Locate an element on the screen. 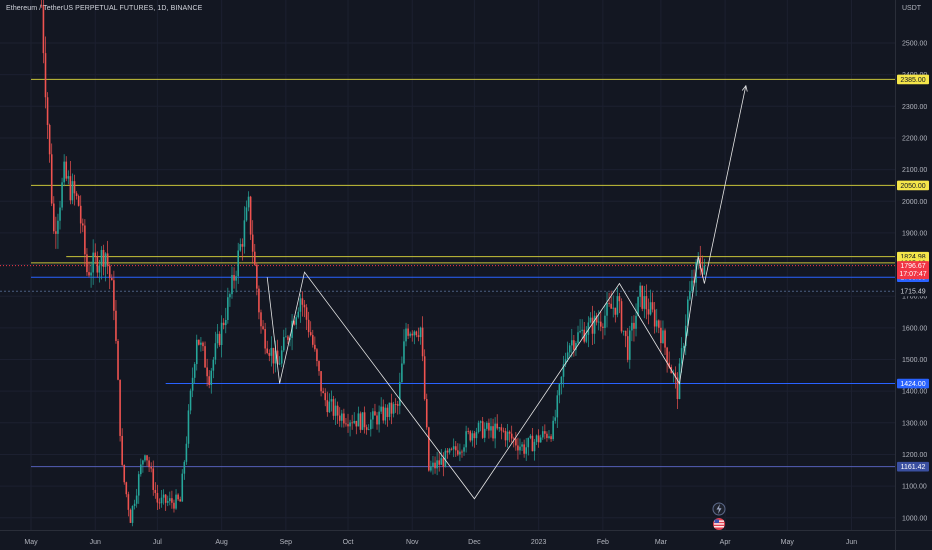 This screenshot has width=932, height=550. projection-arrowhead is located at coordinates (744, 88).